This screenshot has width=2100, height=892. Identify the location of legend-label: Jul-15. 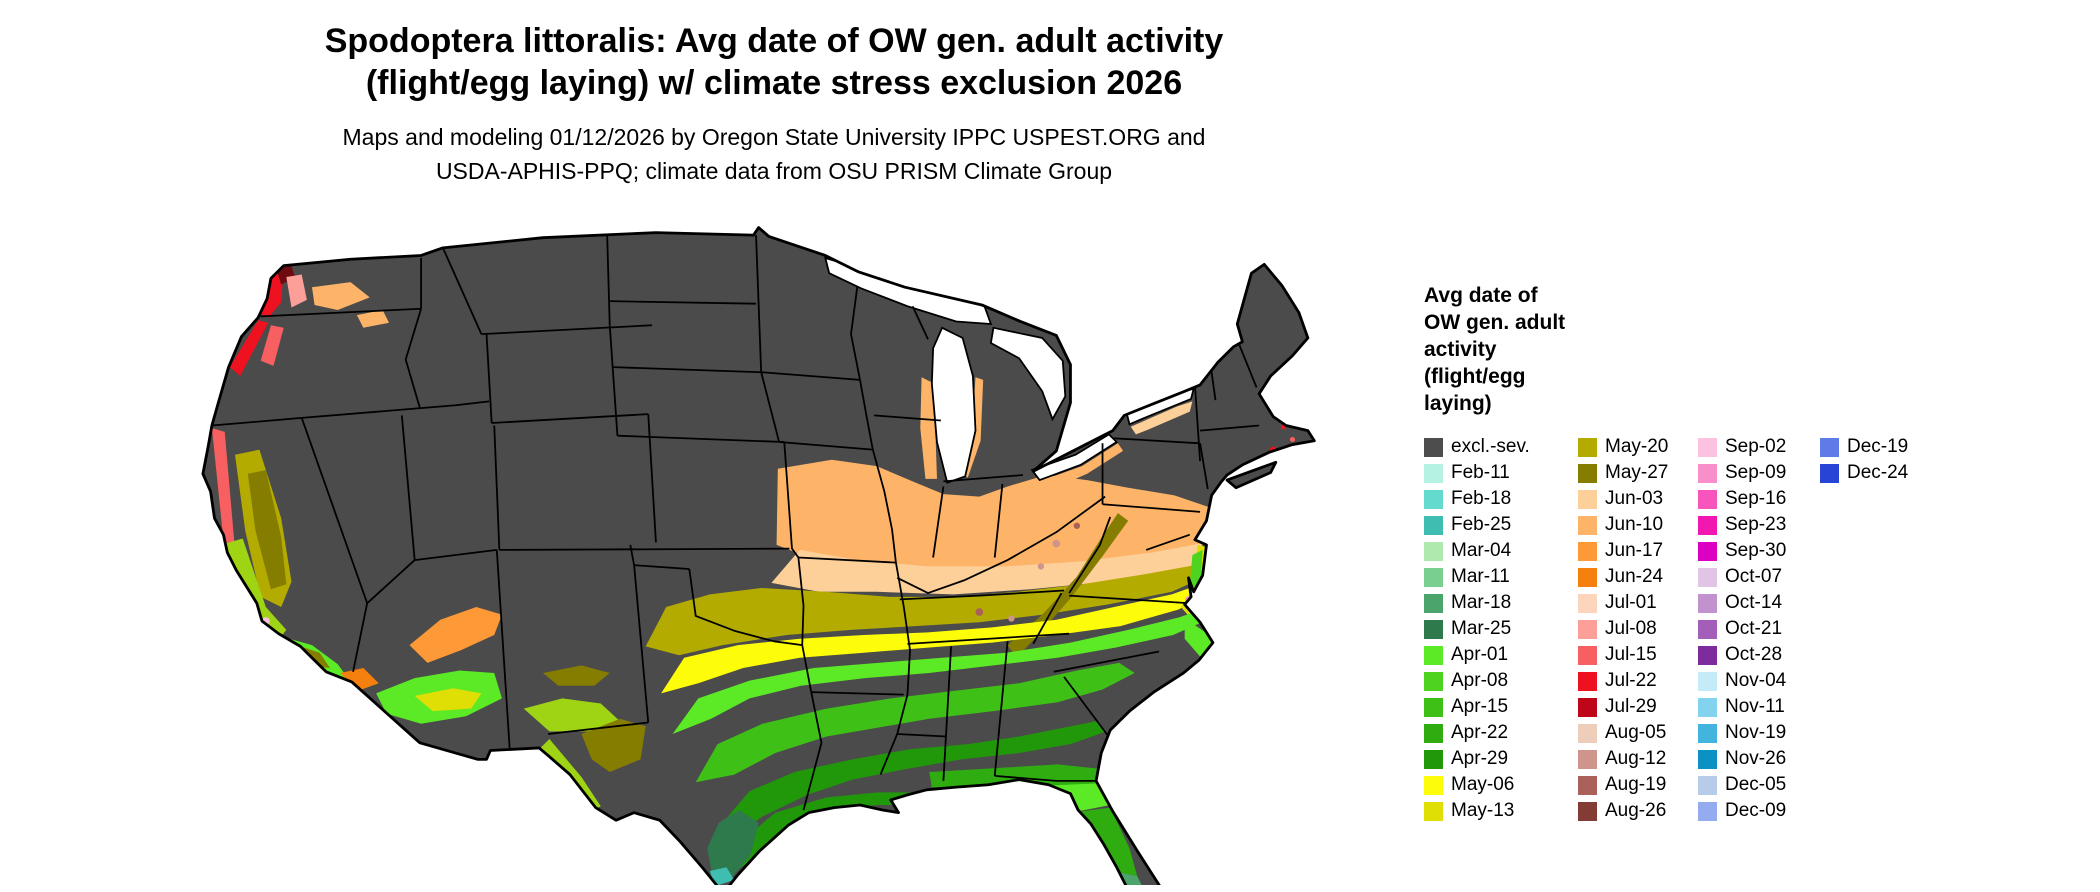
(1631, 654).